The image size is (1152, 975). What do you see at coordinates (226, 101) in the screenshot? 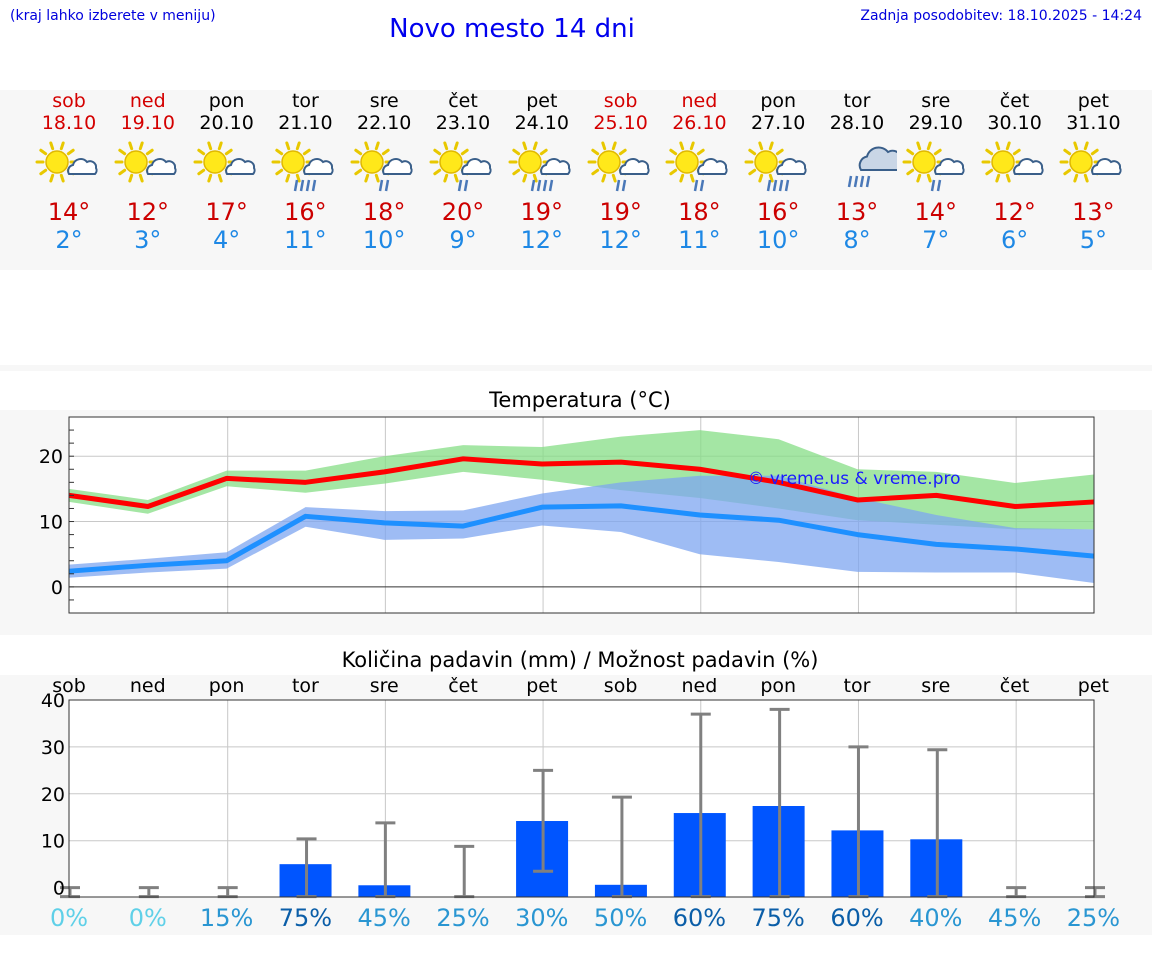
I see `day-name: pon` at bounding box center [226, 101].